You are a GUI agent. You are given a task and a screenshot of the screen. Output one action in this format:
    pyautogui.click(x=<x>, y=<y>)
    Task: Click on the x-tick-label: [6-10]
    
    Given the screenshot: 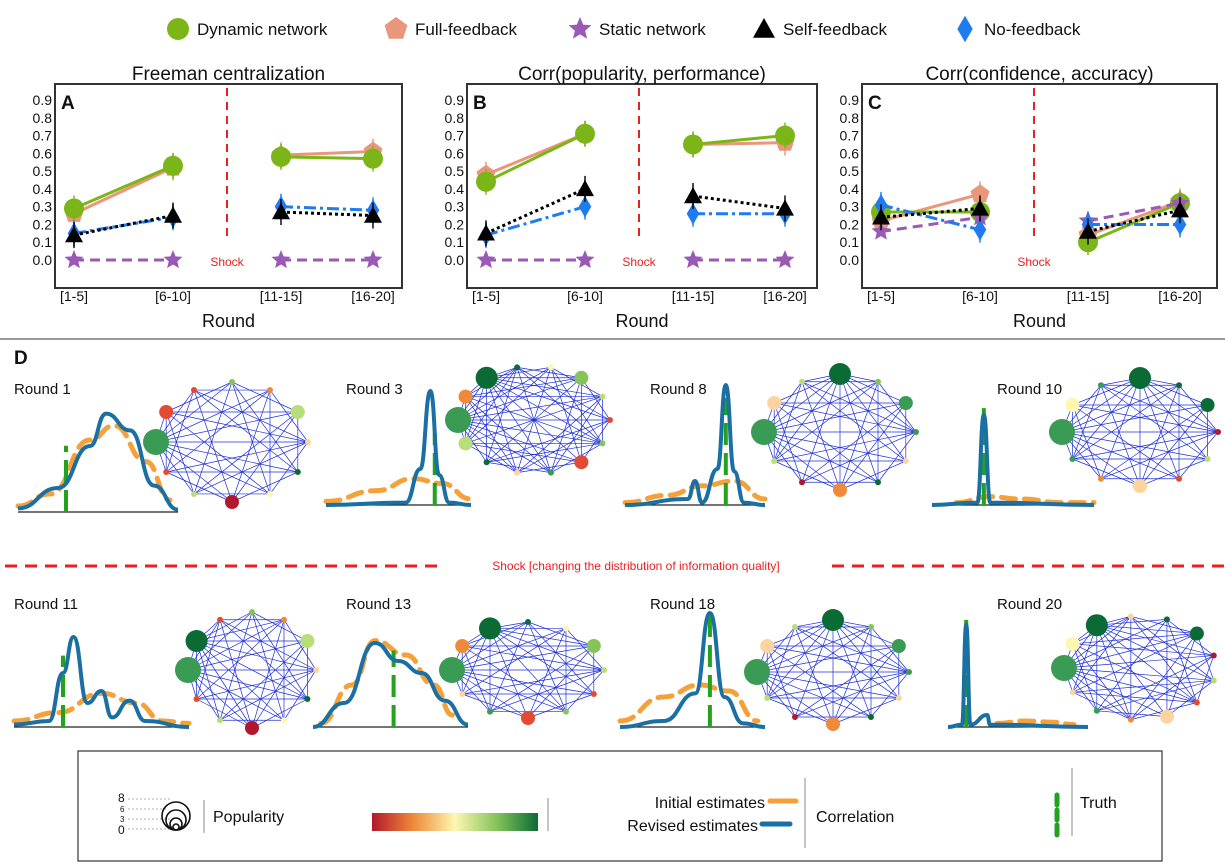 What is the action you would take?
    pyautogui.click(x=585, y=296)
    